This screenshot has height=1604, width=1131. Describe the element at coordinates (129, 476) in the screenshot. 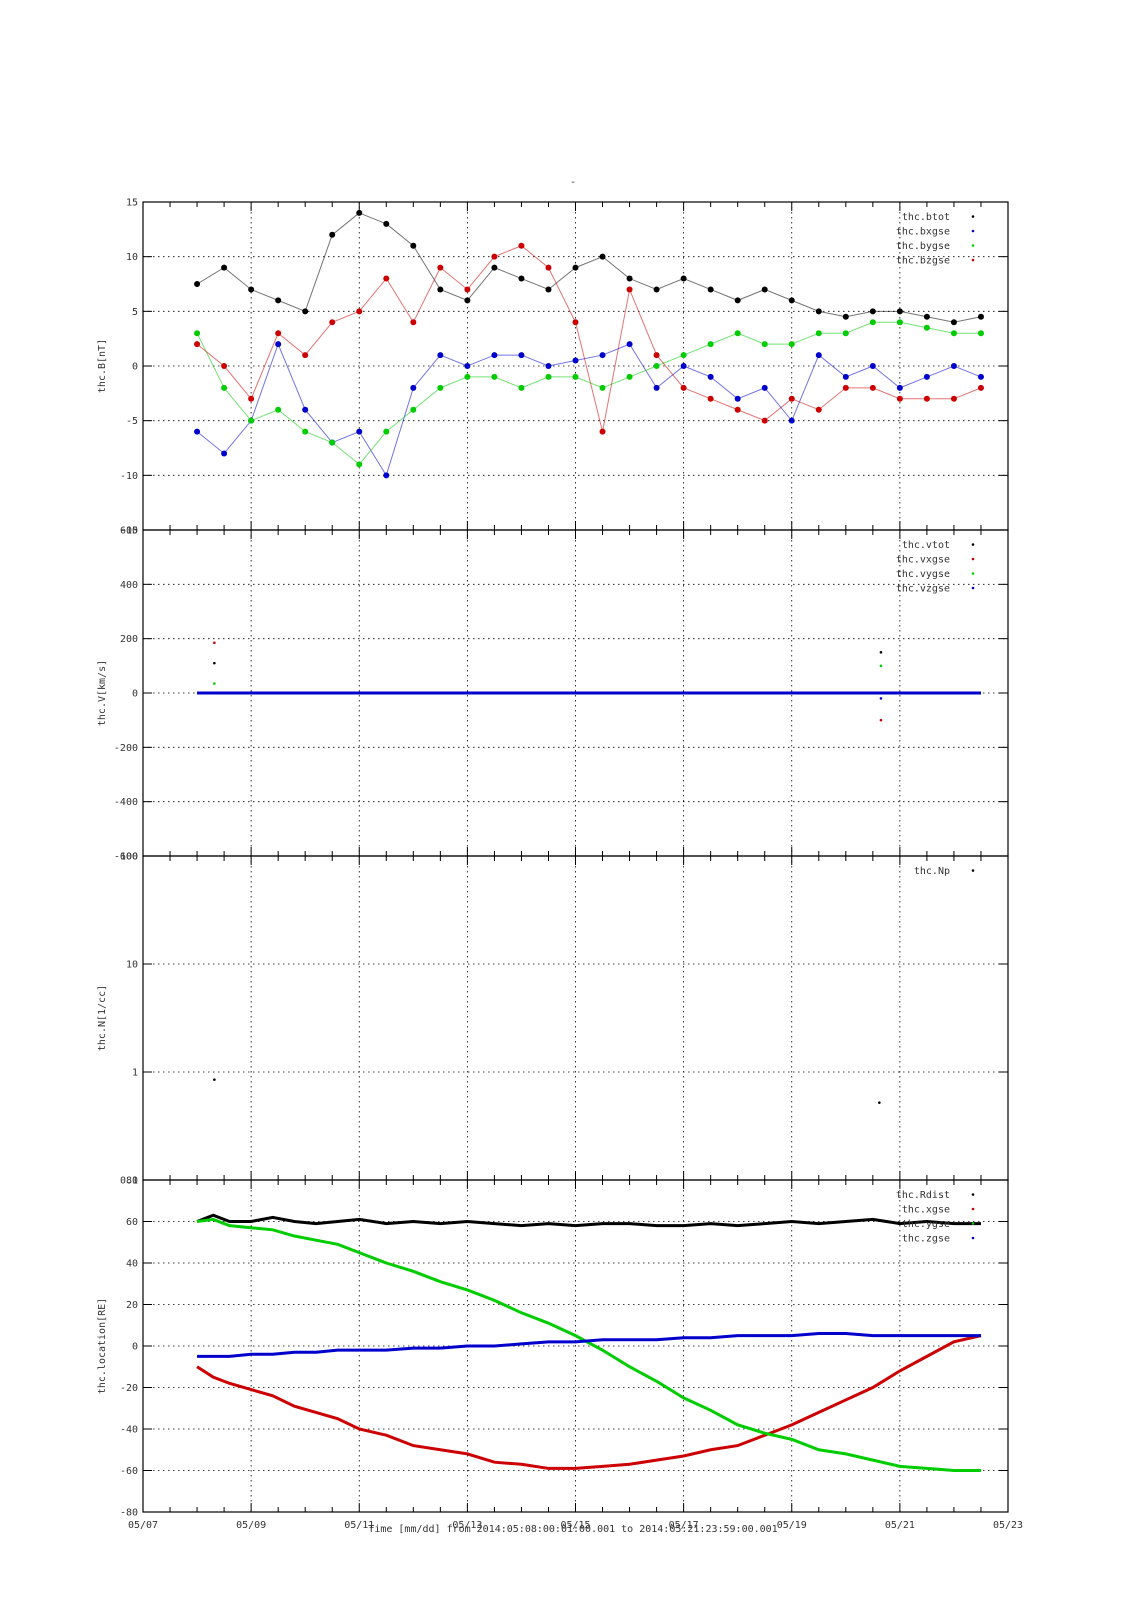

I see `y-tick-label: -10` at that location.